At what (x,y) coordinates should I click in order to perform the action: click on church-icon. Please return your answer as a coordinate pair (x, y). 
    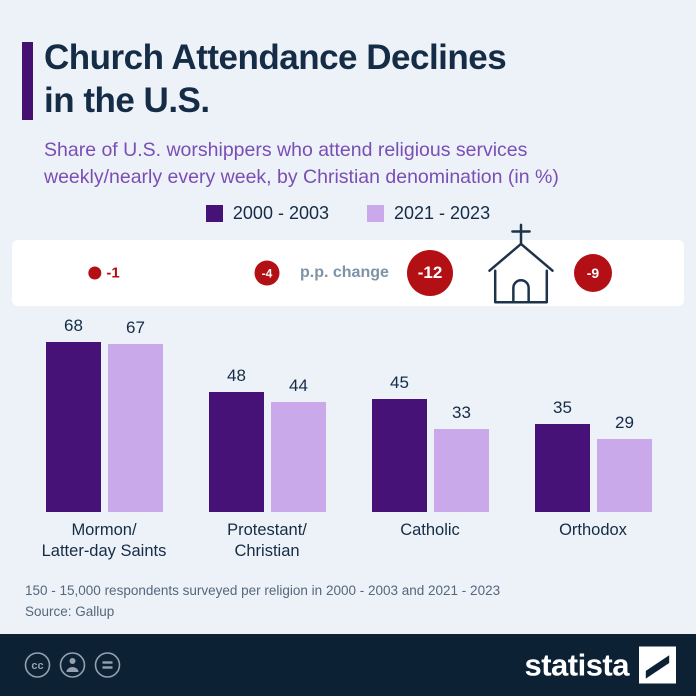
    Looking at the image, I should click on (521, 263).